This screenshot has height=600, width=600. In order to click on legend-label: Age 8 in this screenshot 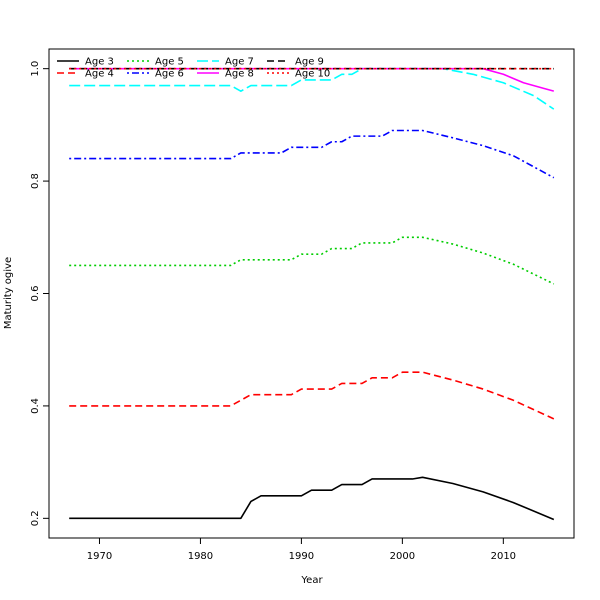, I will do `click(239, 74)`.